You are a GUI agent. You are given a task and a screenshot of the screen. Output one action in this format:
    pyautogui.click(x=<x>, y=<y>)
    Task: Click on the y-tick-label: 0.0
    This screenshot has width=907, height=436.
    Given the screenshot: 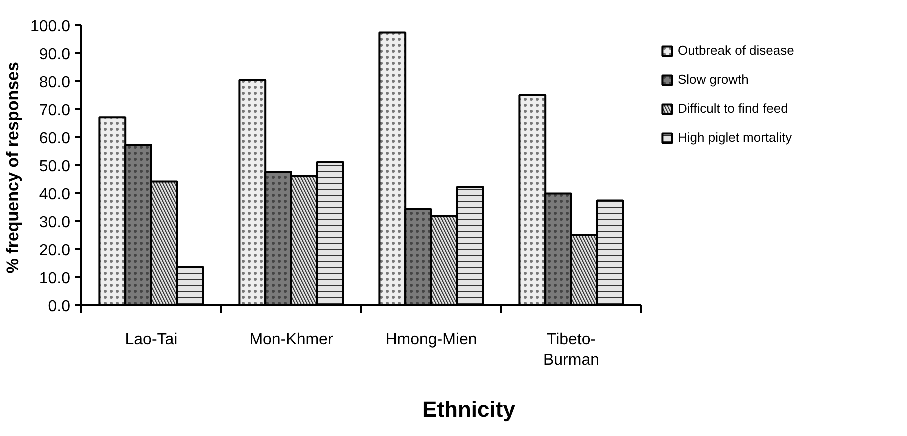 What is the action you would take?
    pyautogui.click(x=59, y=307)
    